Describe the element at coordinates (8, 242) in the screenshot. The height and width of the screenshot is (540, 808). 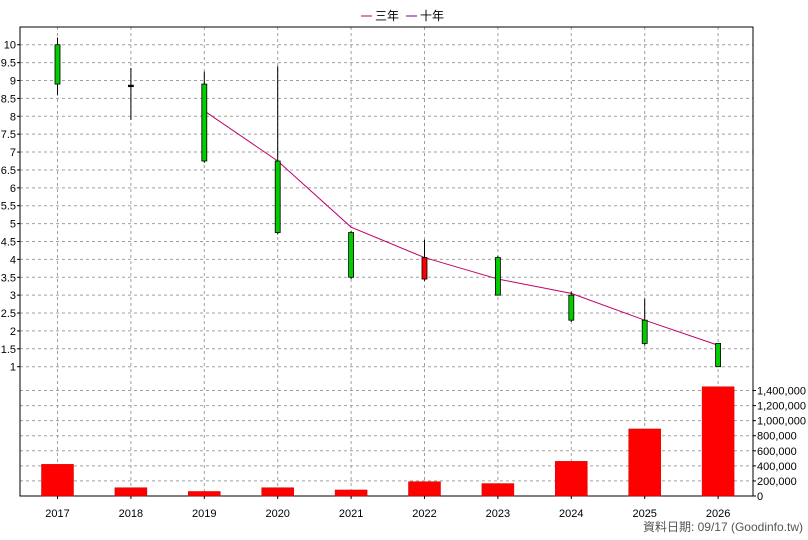
I see `price-tick-label: 4.5` at that location.